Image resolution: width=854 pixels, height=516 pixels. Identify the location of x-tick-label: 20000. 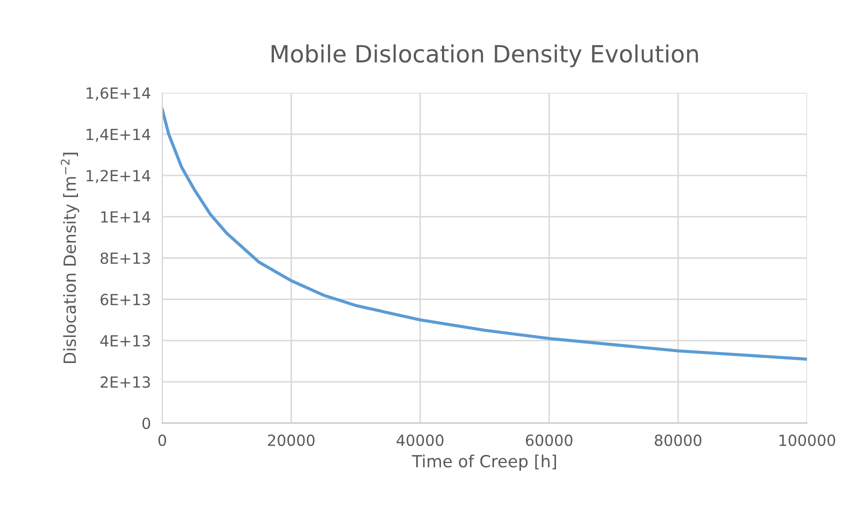
(291, 440).